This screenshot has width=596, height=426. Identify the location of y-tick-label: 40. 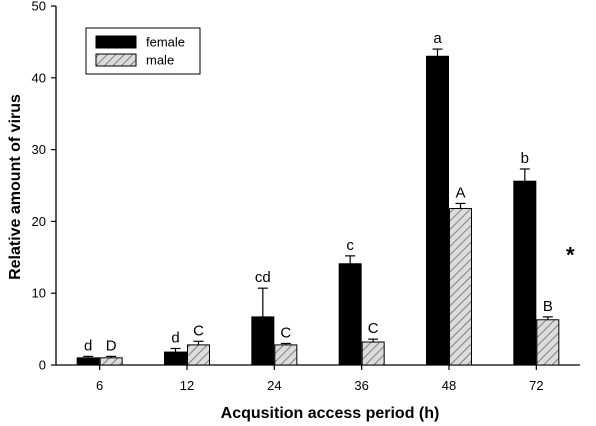
(39, 77).